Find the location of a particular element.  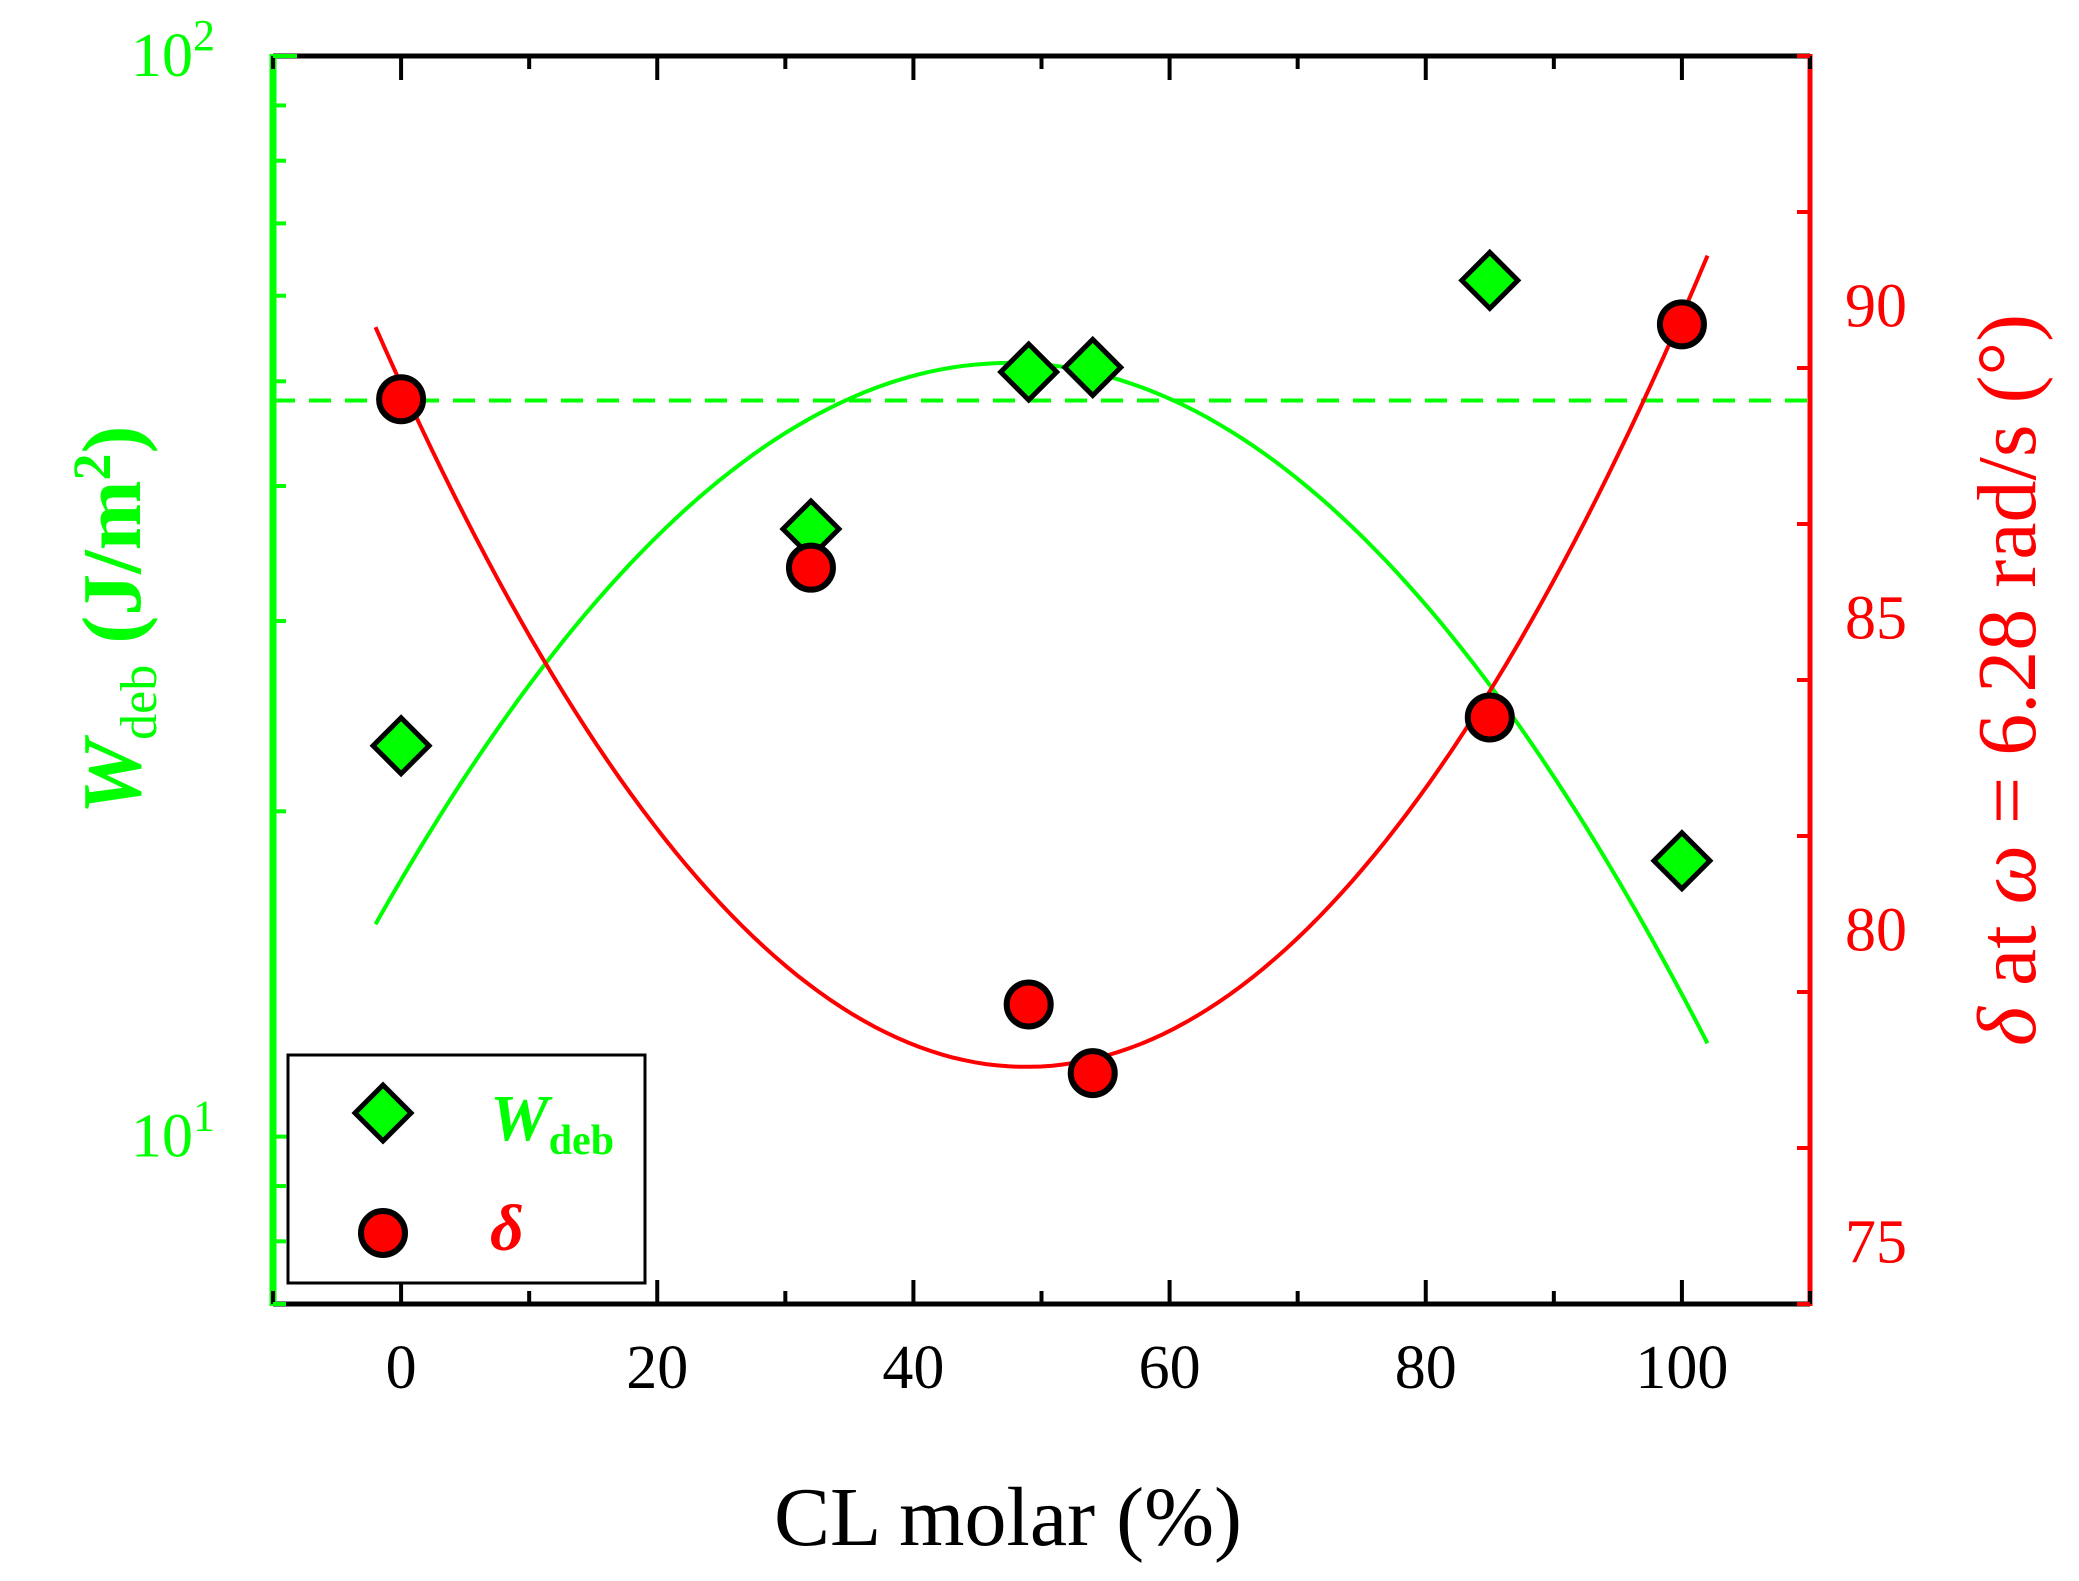

right-axis-label-degree: ° is located at coordinates (2007, 359).